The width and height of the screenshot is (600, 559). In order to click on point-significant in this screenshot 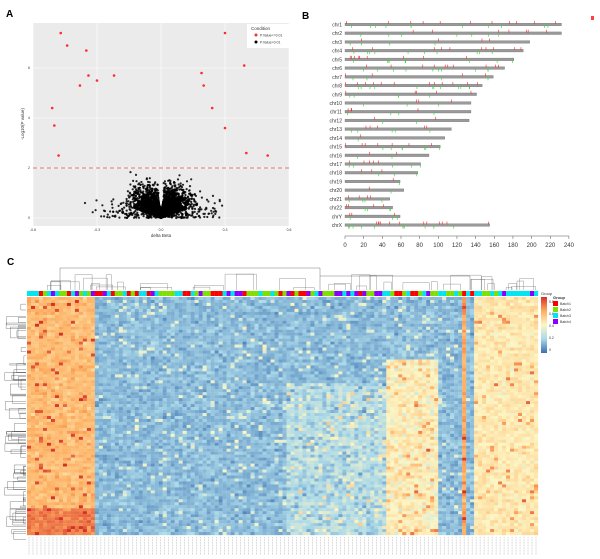, I will do `click(246, 153)`.